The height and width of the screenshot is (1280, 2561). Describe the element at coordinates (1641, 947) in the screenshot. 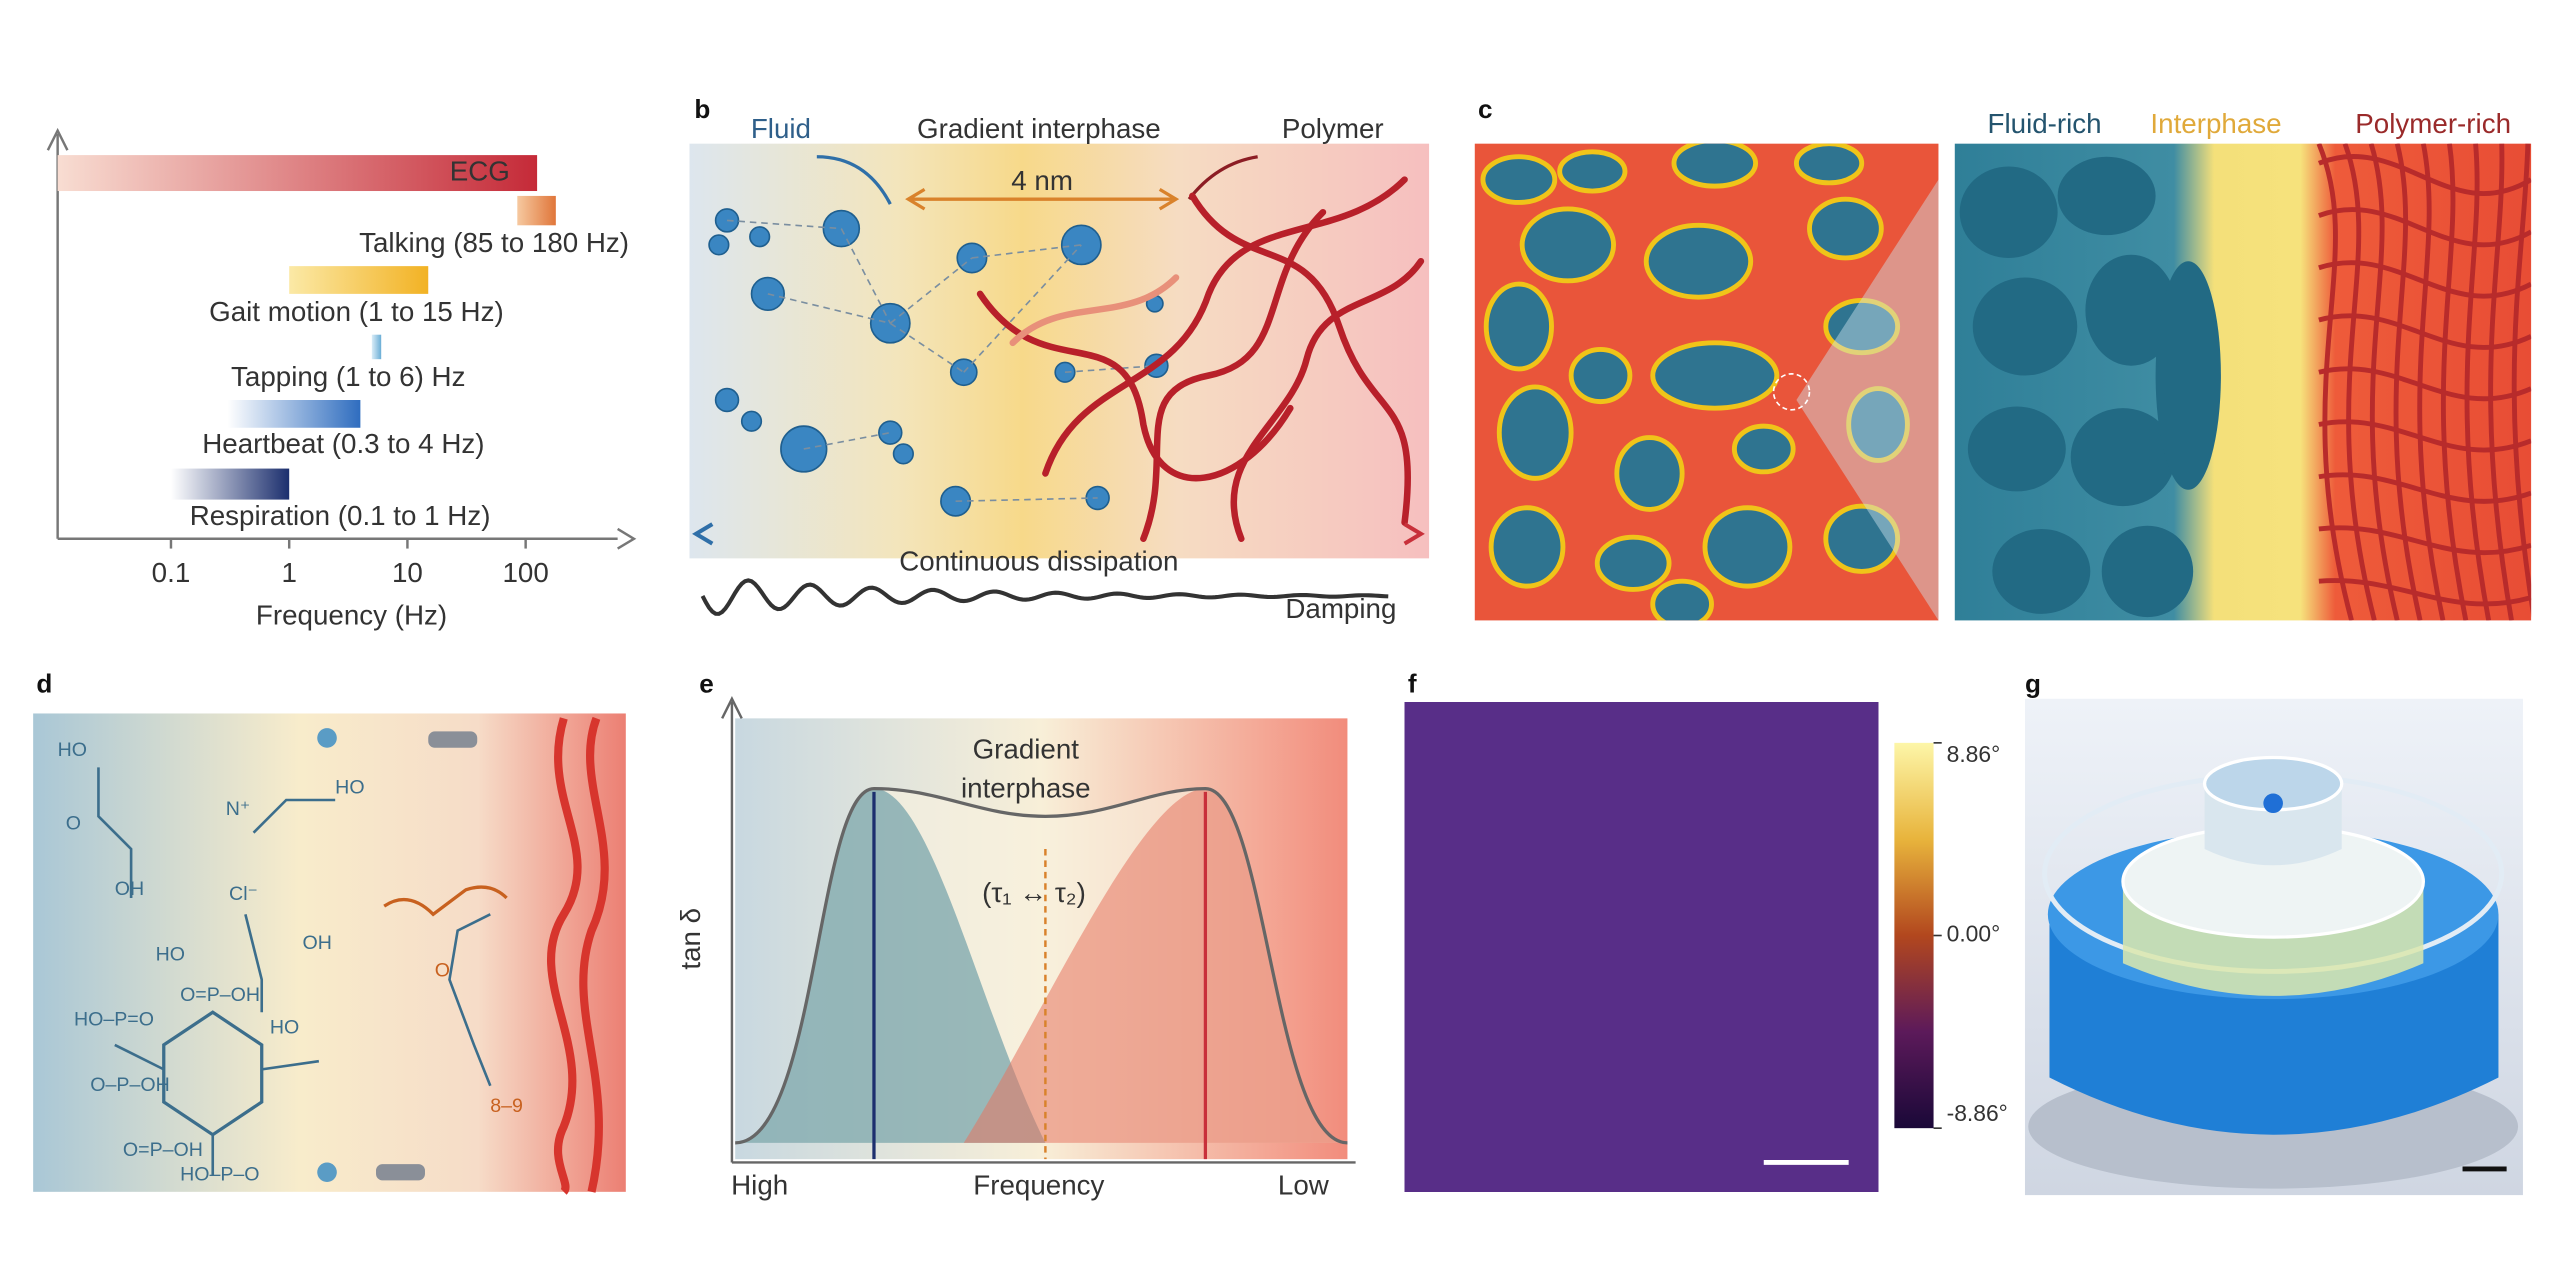

I see `afm-phase-image` at that location.